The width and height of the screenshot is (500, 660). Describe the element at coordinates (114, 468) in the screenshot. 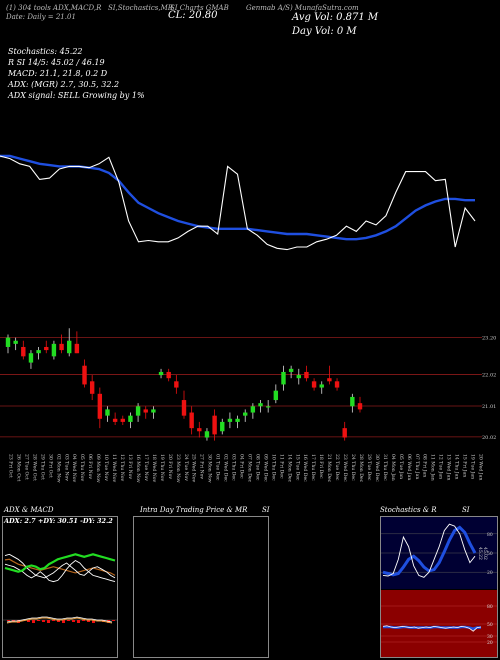

I see `date-tick-label: 11 Wed Nov` at that location.